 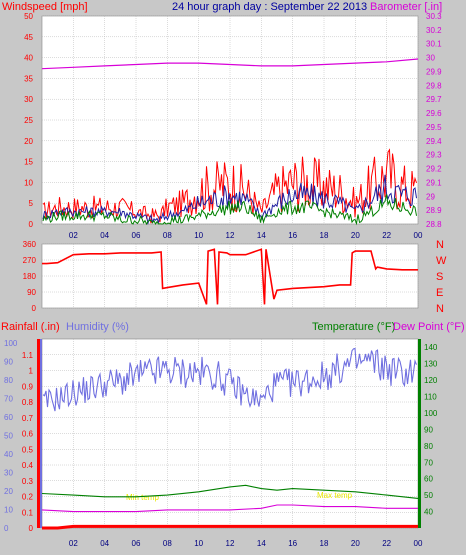 What do you see at coordinates (11, 343) in the screenshot?
I see `humidity-tick-label: 100` at bounding box center [11, 343].